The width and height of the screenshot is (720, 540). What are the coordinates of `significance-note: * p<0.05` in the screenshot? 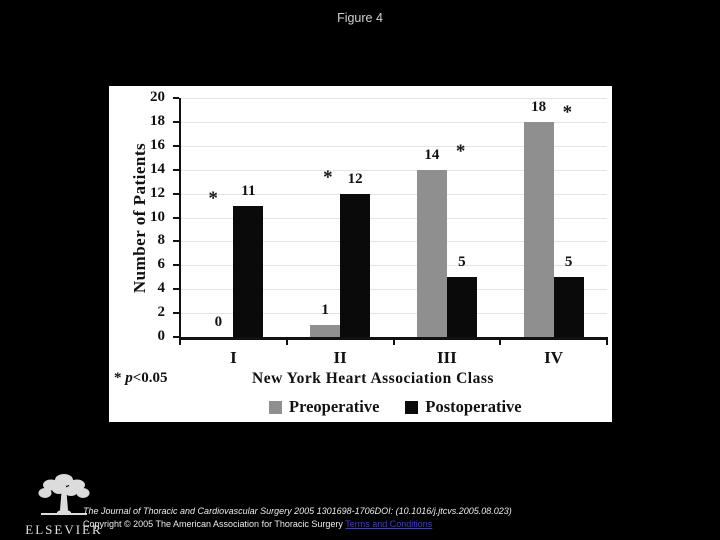 It's located at (159, 378).